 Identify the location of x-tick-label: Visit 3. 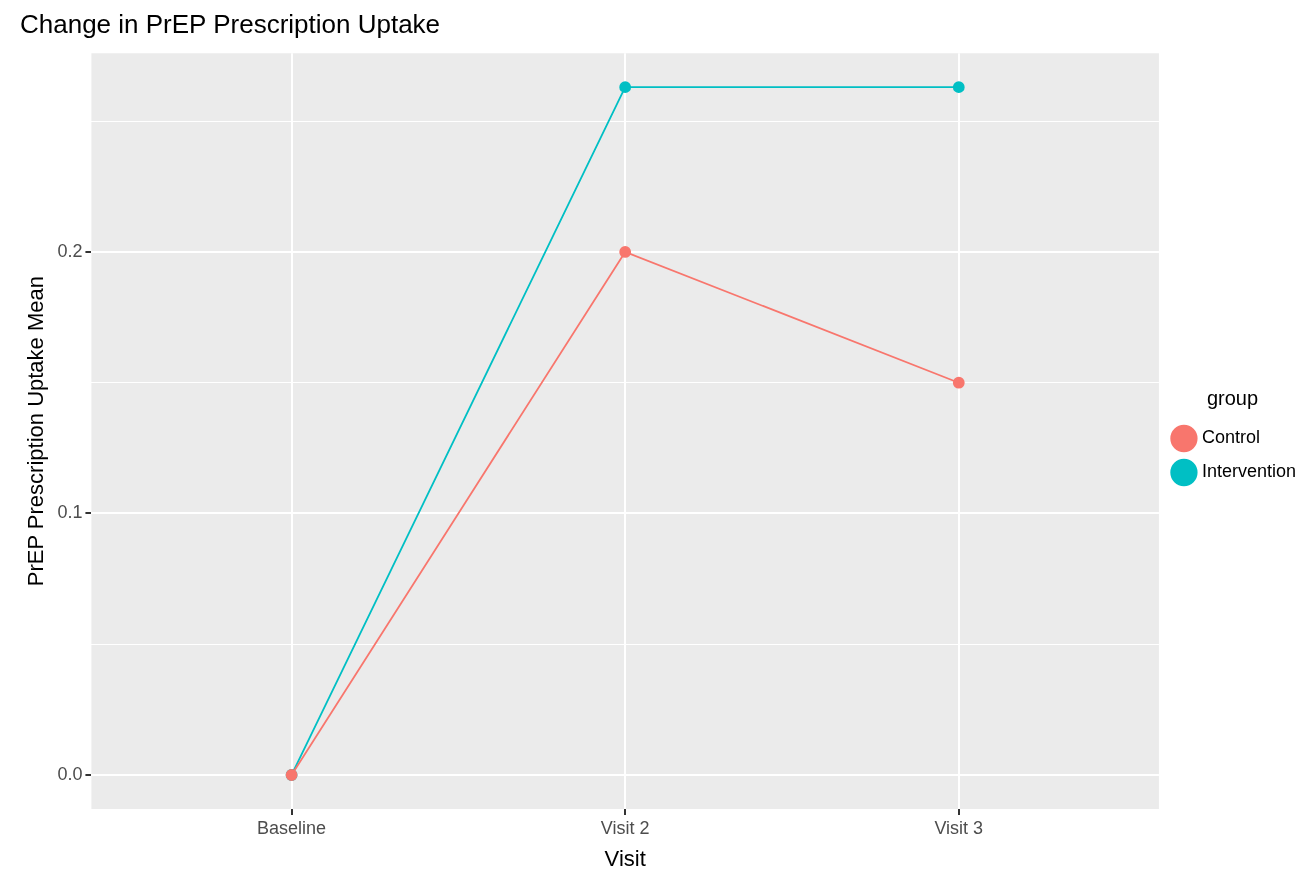
(959, 827).